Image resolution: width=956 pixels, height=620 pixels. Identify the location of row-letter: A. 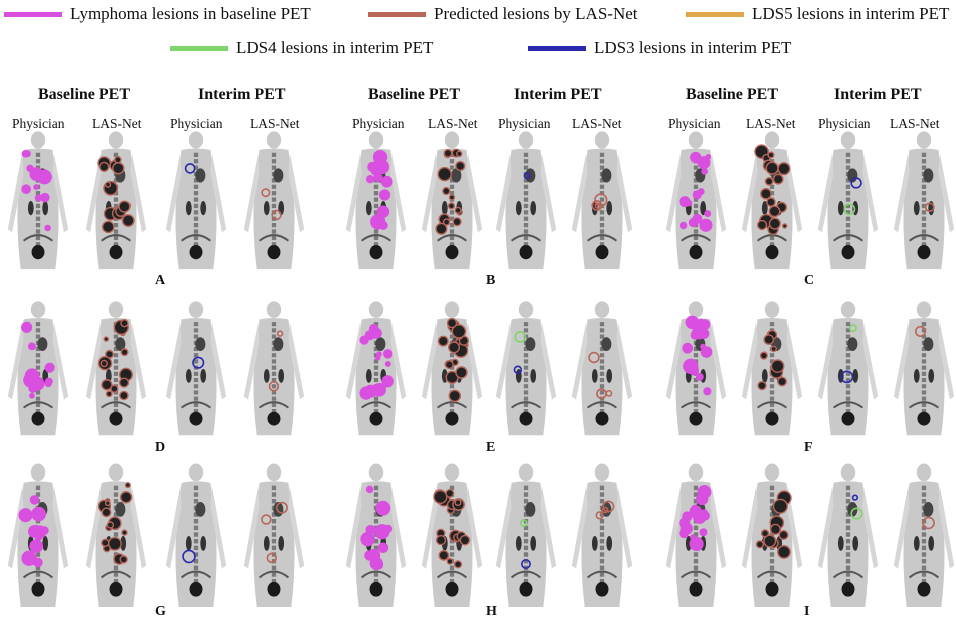
(160, 280).